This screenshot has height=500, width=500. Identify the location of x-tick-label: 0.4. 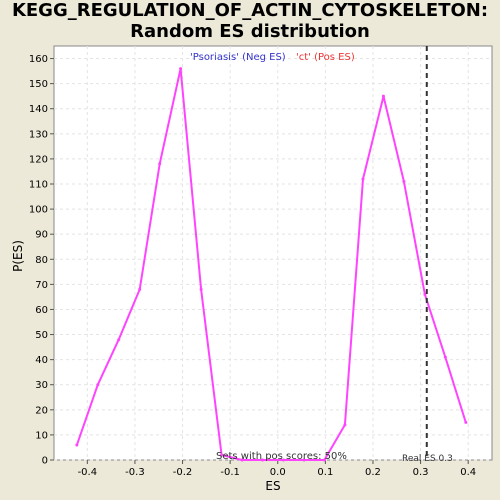
(468, 472).